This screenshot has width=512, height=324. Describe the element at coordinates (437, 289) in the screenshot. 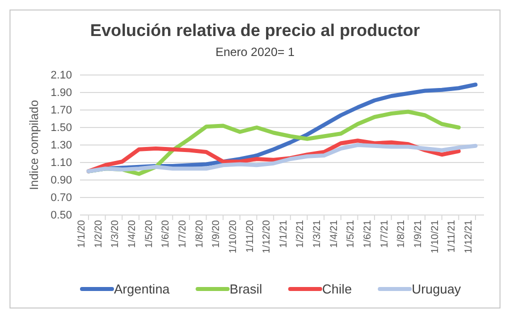

I see `legend-label: Uruguay` at that location.